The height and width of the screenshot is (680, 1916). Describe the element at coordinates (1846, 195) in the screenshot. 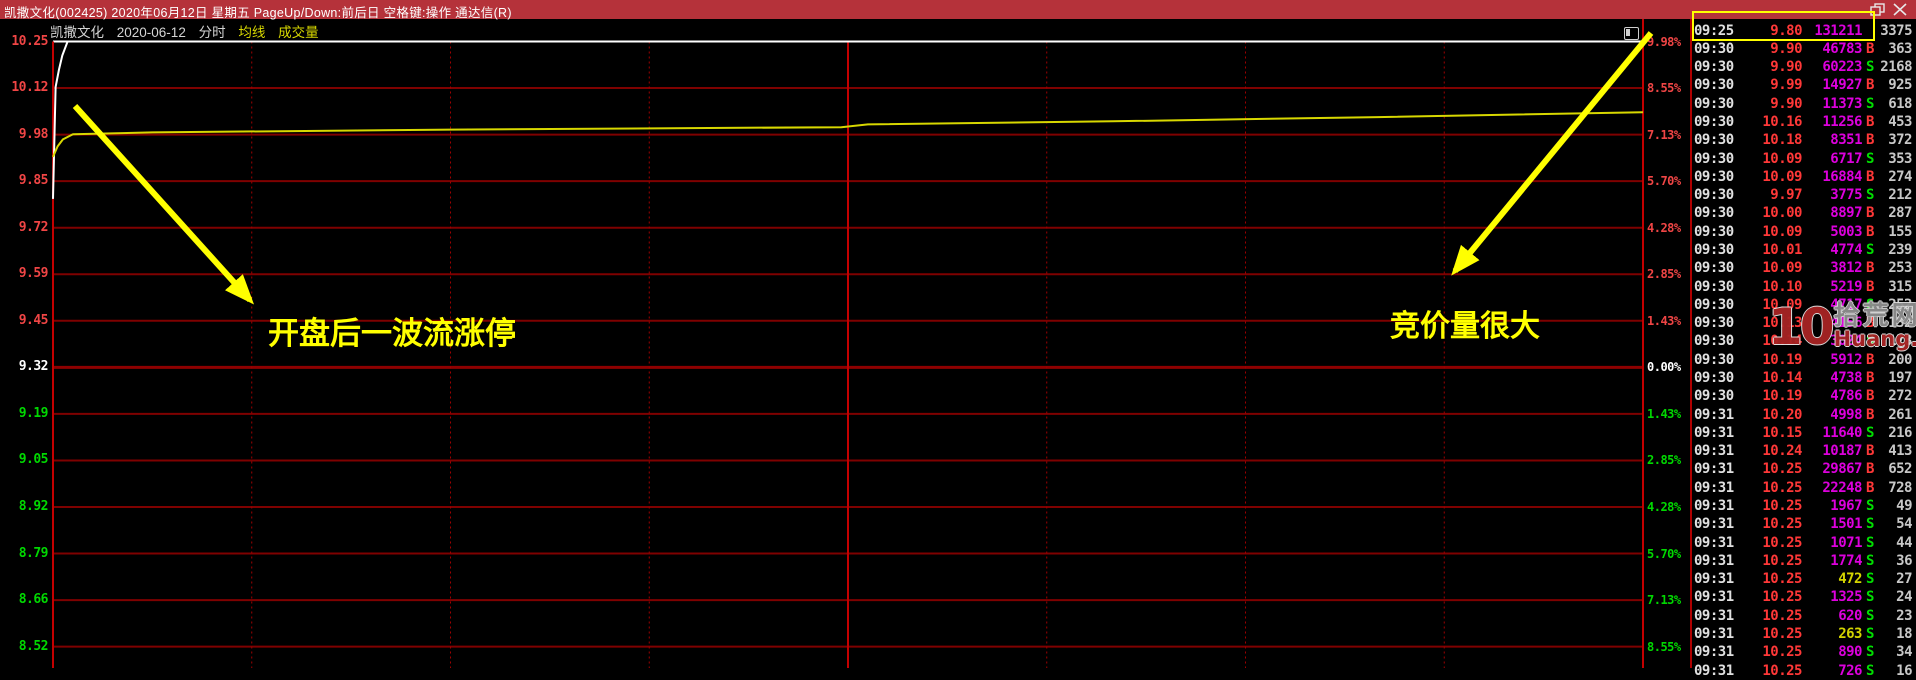

I see `tick-volume: 3775` at that location.